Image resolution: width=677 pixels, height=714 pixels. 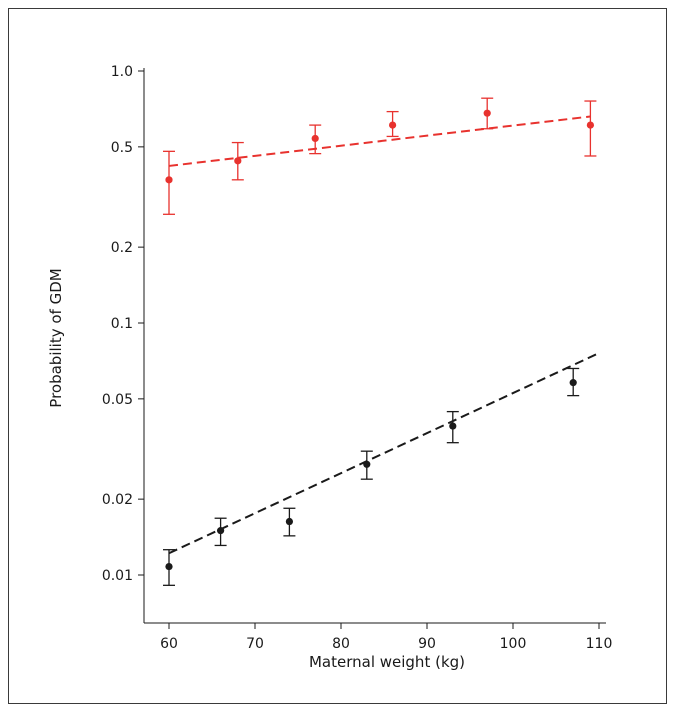 What do you see at coordinates (255, 644) in the screenshot?
I see `x-tick-label: 70` at bounding box center [255, 644].